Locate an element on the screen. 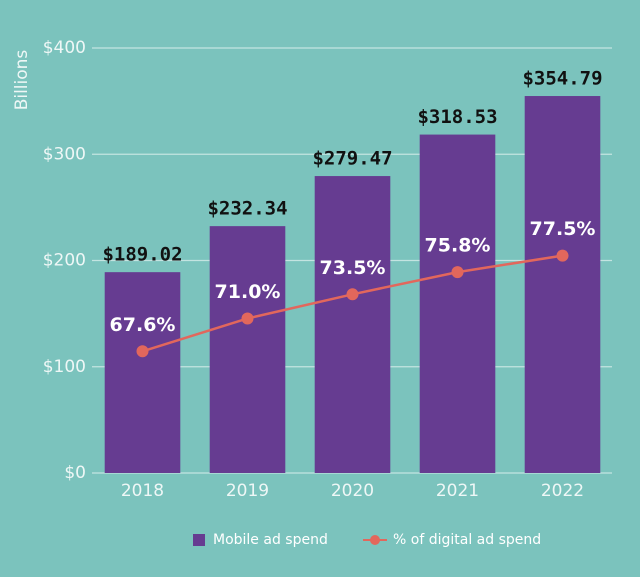  x-tick-label: 2020 is located at coordinates (352, 491).